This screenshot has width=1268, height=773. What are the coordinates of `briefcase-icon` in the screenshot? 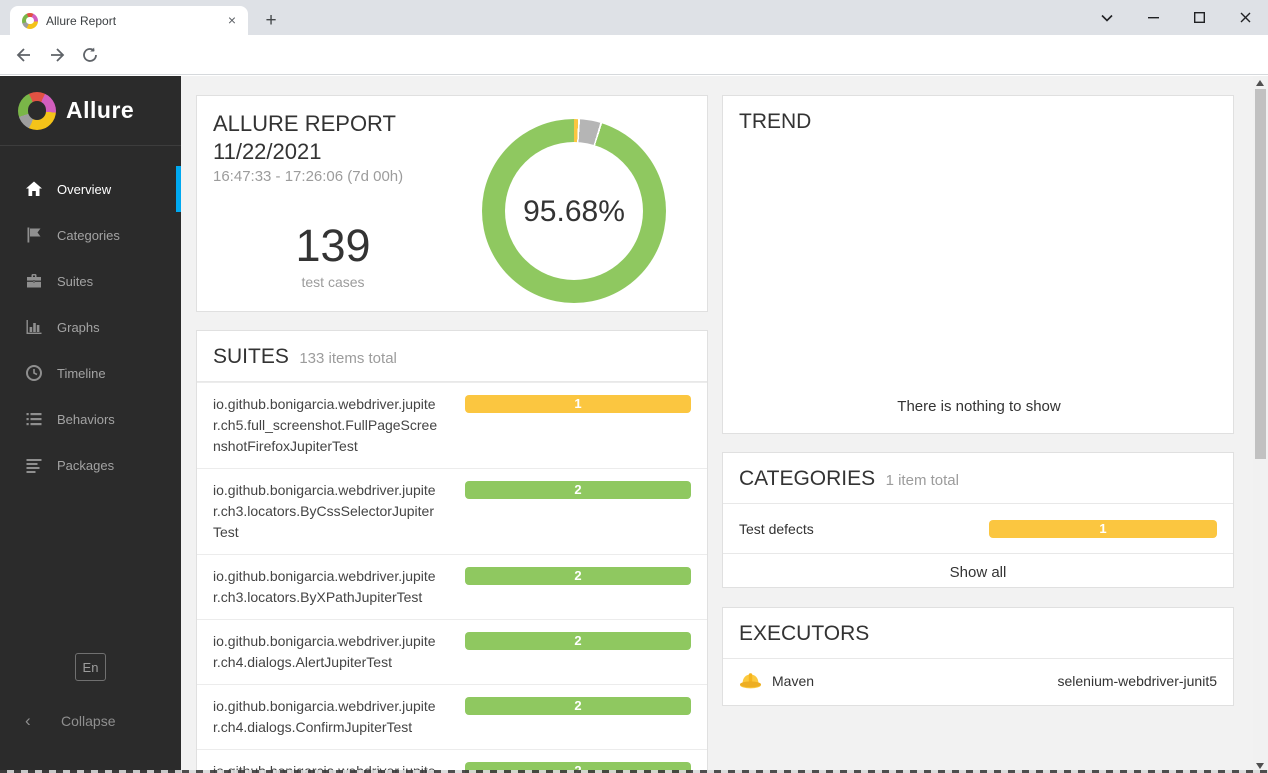 It's located at (34, 281).